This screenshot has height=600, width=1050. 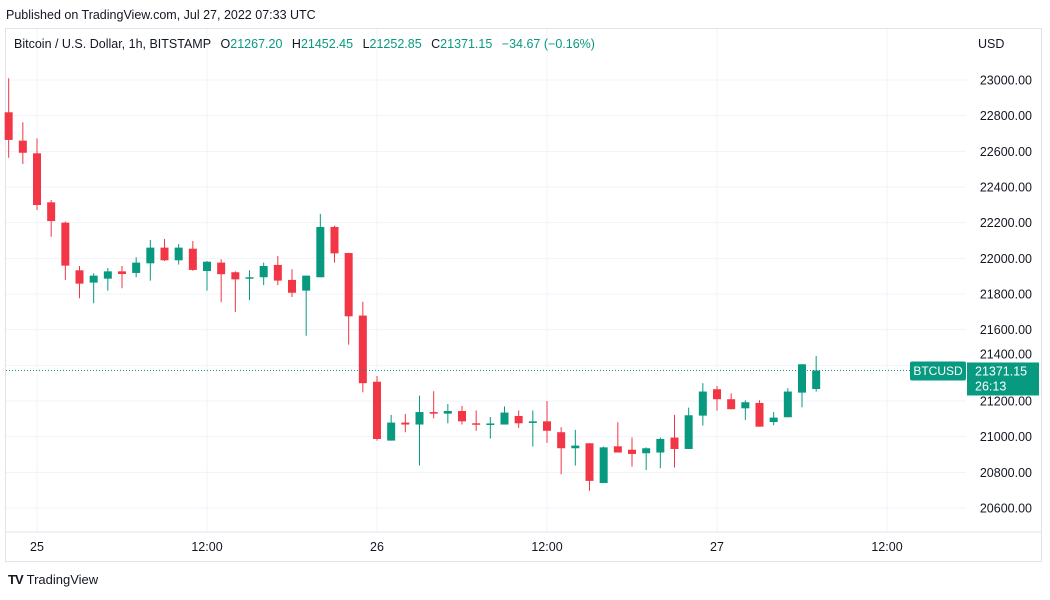 I want to click on price-tick-label: 22800.00, so click(x=1006, y=116).